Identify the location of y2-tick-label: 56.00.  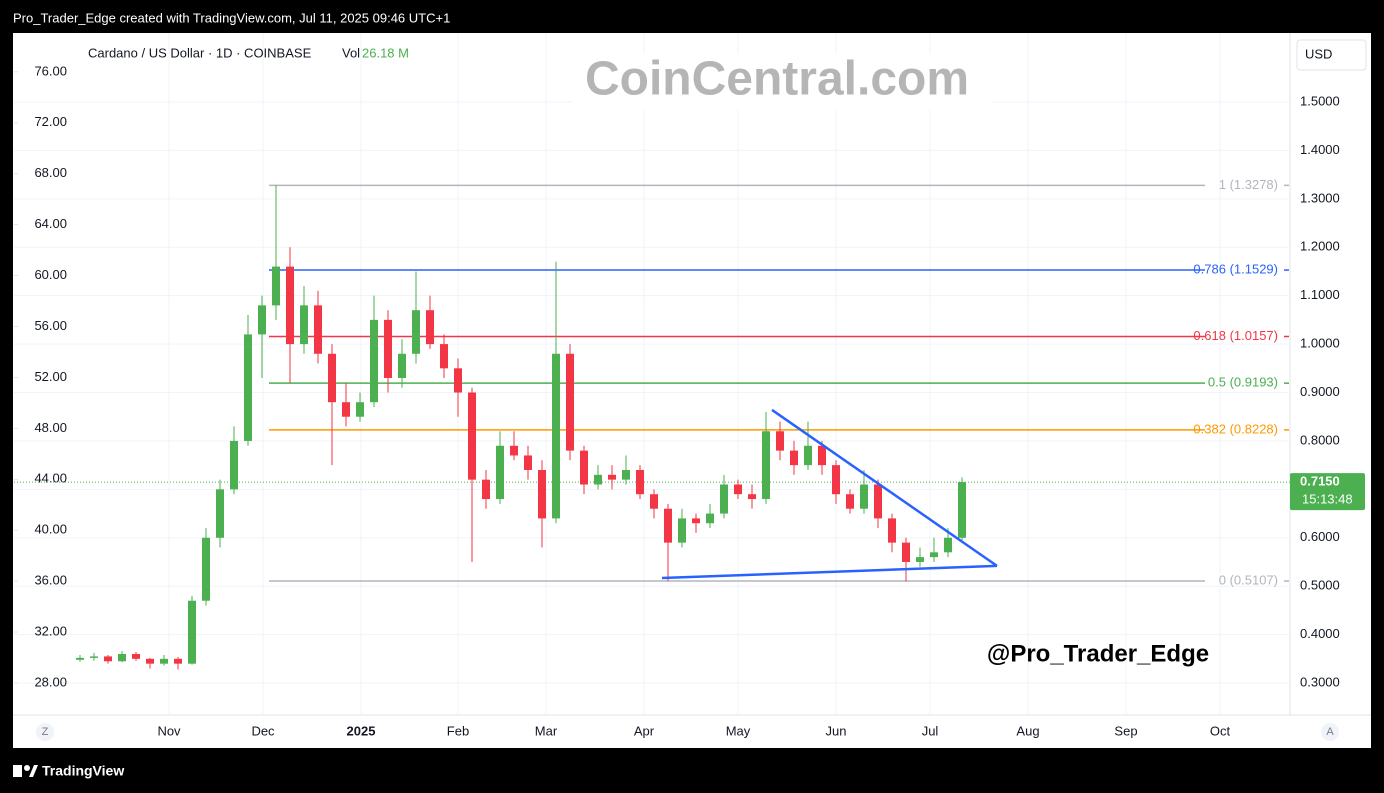
(50, 325).